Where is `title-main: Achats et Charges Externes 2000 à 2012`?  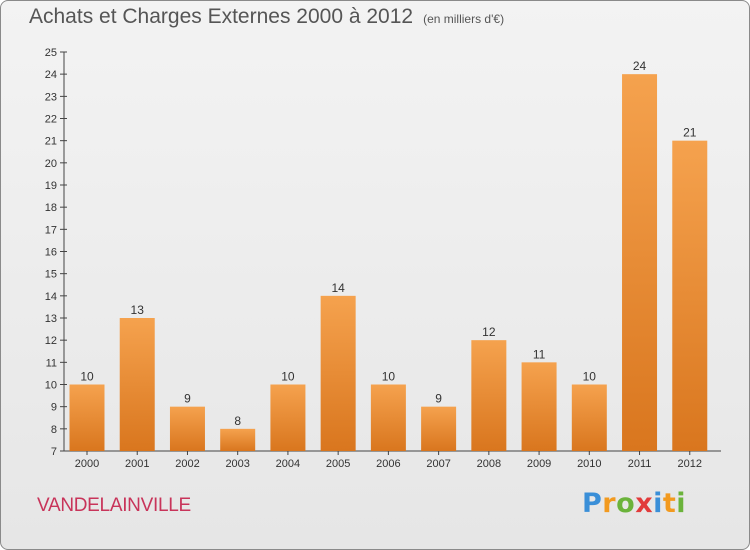 title-main: Achats et Charges Externes 2000 à 2012 is located at coordinates (221, 16).